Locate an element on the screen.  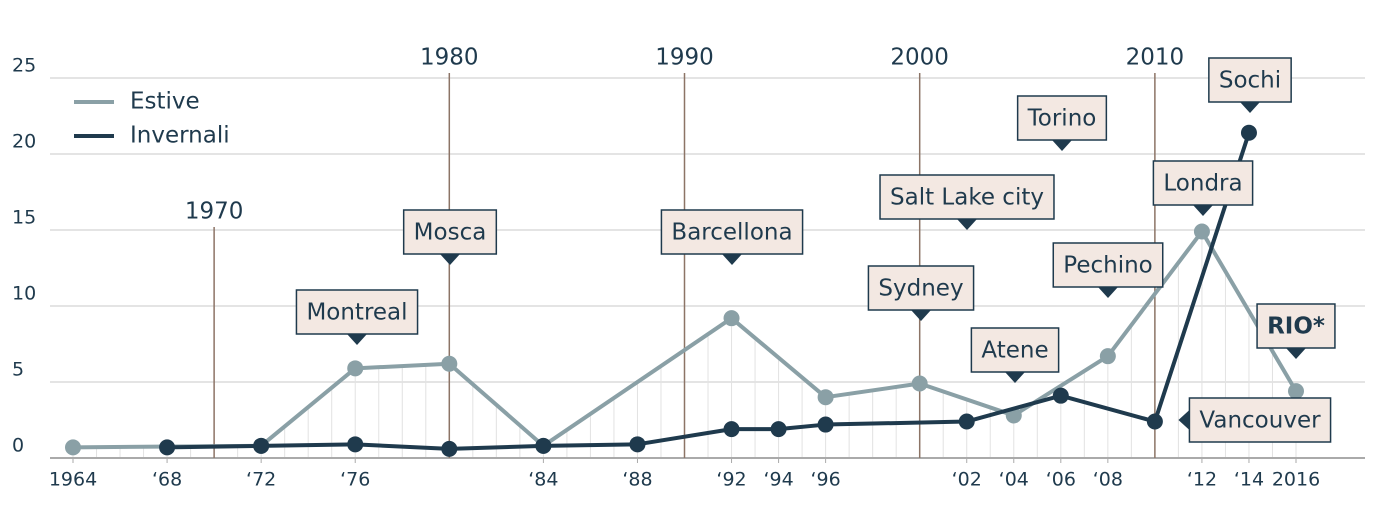
annotation-label: Mosca is located at coordinates (450, 233).